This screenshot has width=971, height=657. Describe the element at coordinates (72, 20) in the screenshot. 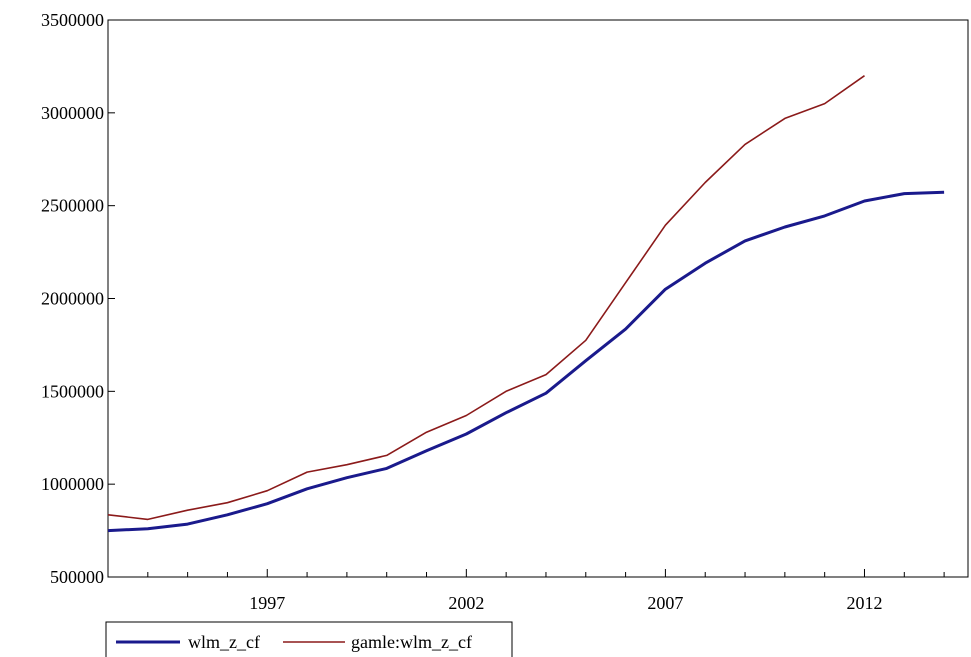

I see `y-tick-label: 3500000` at that location.